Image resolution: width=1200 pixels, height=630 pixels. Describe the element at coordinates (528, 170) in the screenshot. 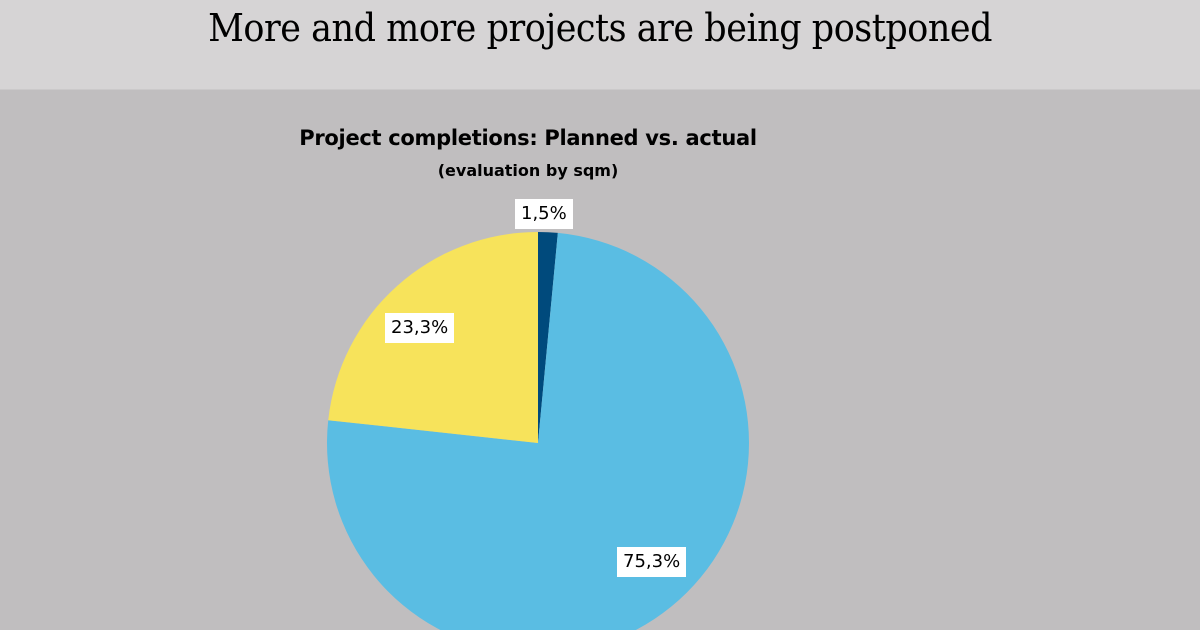

I see `chart-subtitle: (evaluation by sqm)` at that location.